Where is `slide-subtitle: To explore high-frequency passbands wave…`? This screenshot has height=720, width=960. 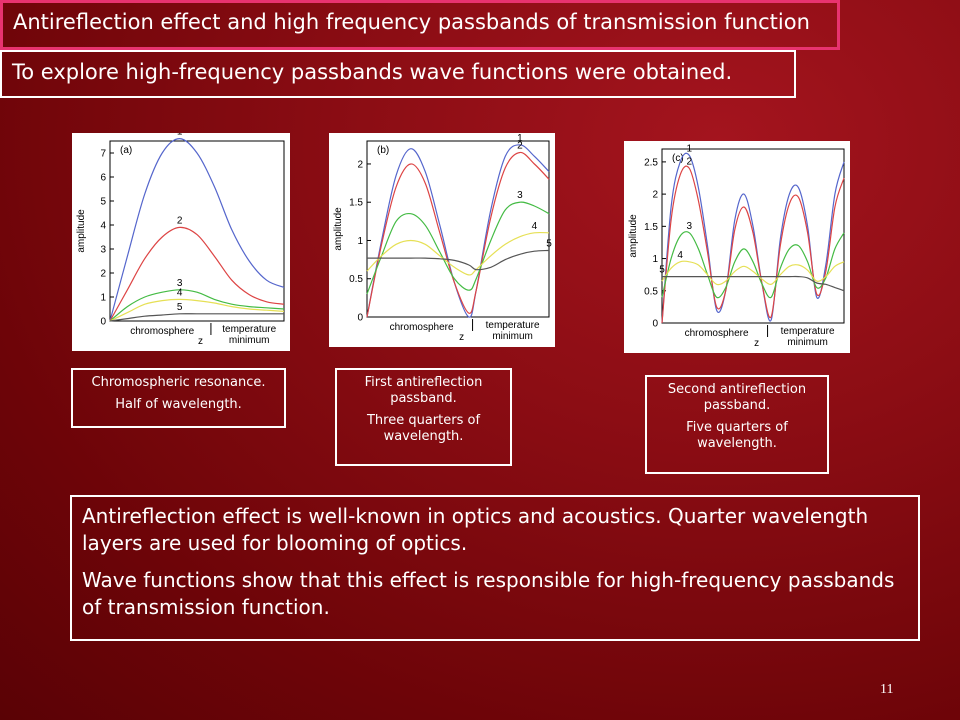 slide-subtitle: To explore high-frequency passbands wave… is located at coordinates (398, 74).